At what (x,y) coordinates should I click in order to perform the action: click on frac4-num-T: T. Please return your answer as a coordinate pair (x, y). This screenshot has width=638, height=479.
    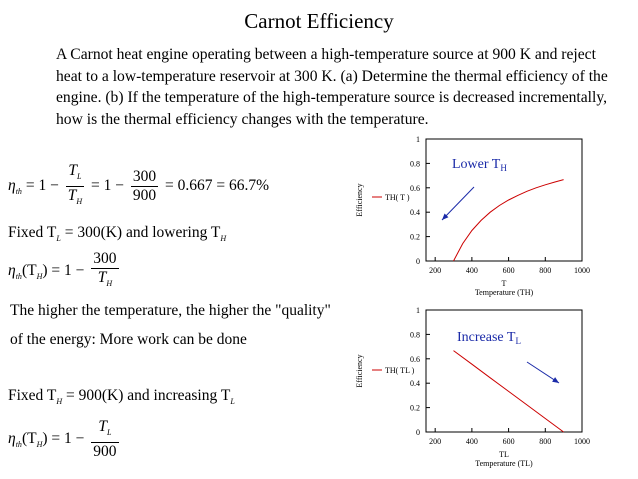
    Looking at the image, I should click on (102, 426).